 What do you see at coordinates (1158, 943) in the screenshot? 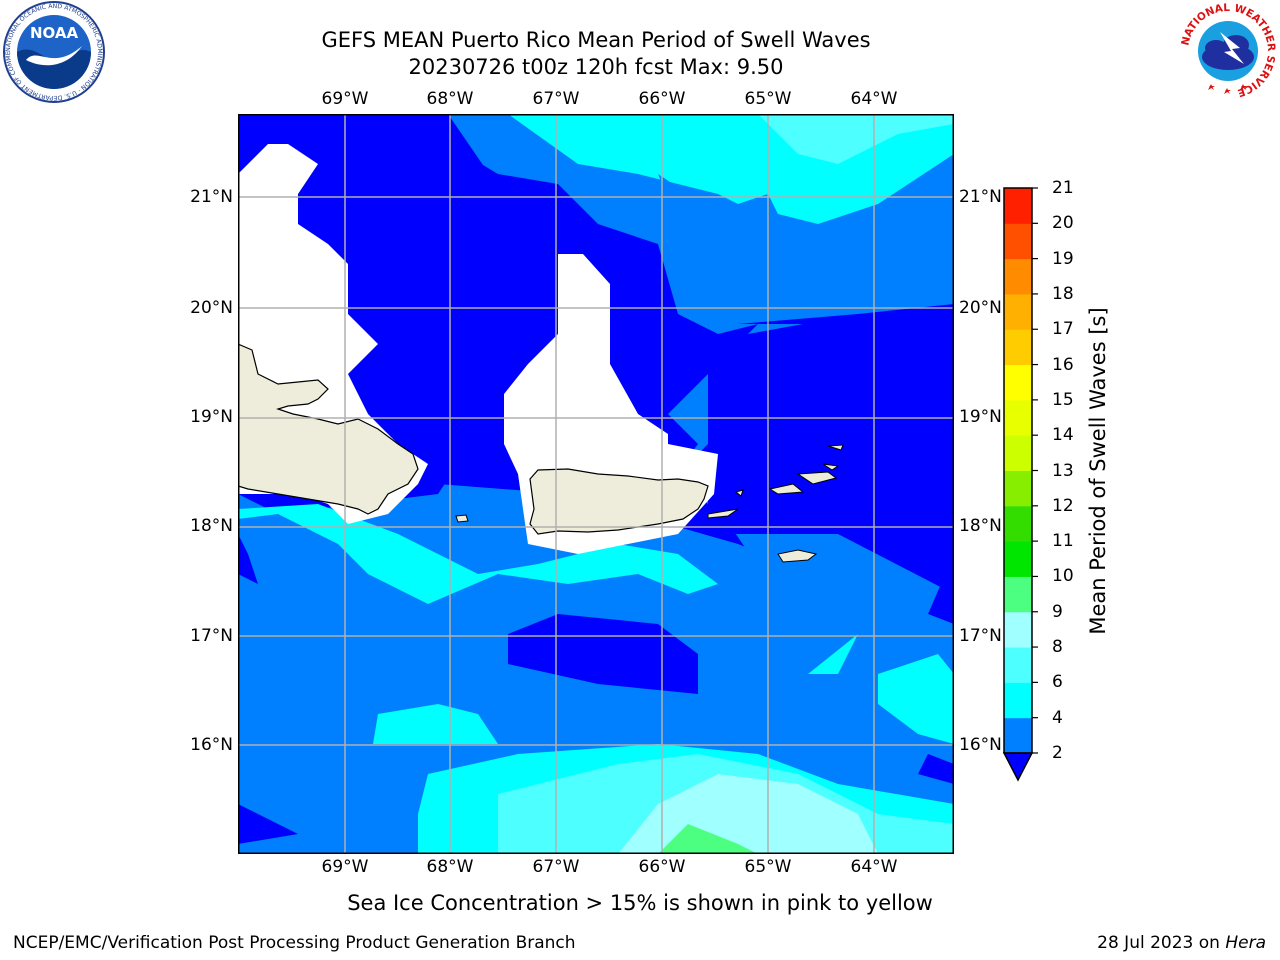
I see `credit-date-text: 28 Jul 2023 on` at bounding box center [1158, 943].